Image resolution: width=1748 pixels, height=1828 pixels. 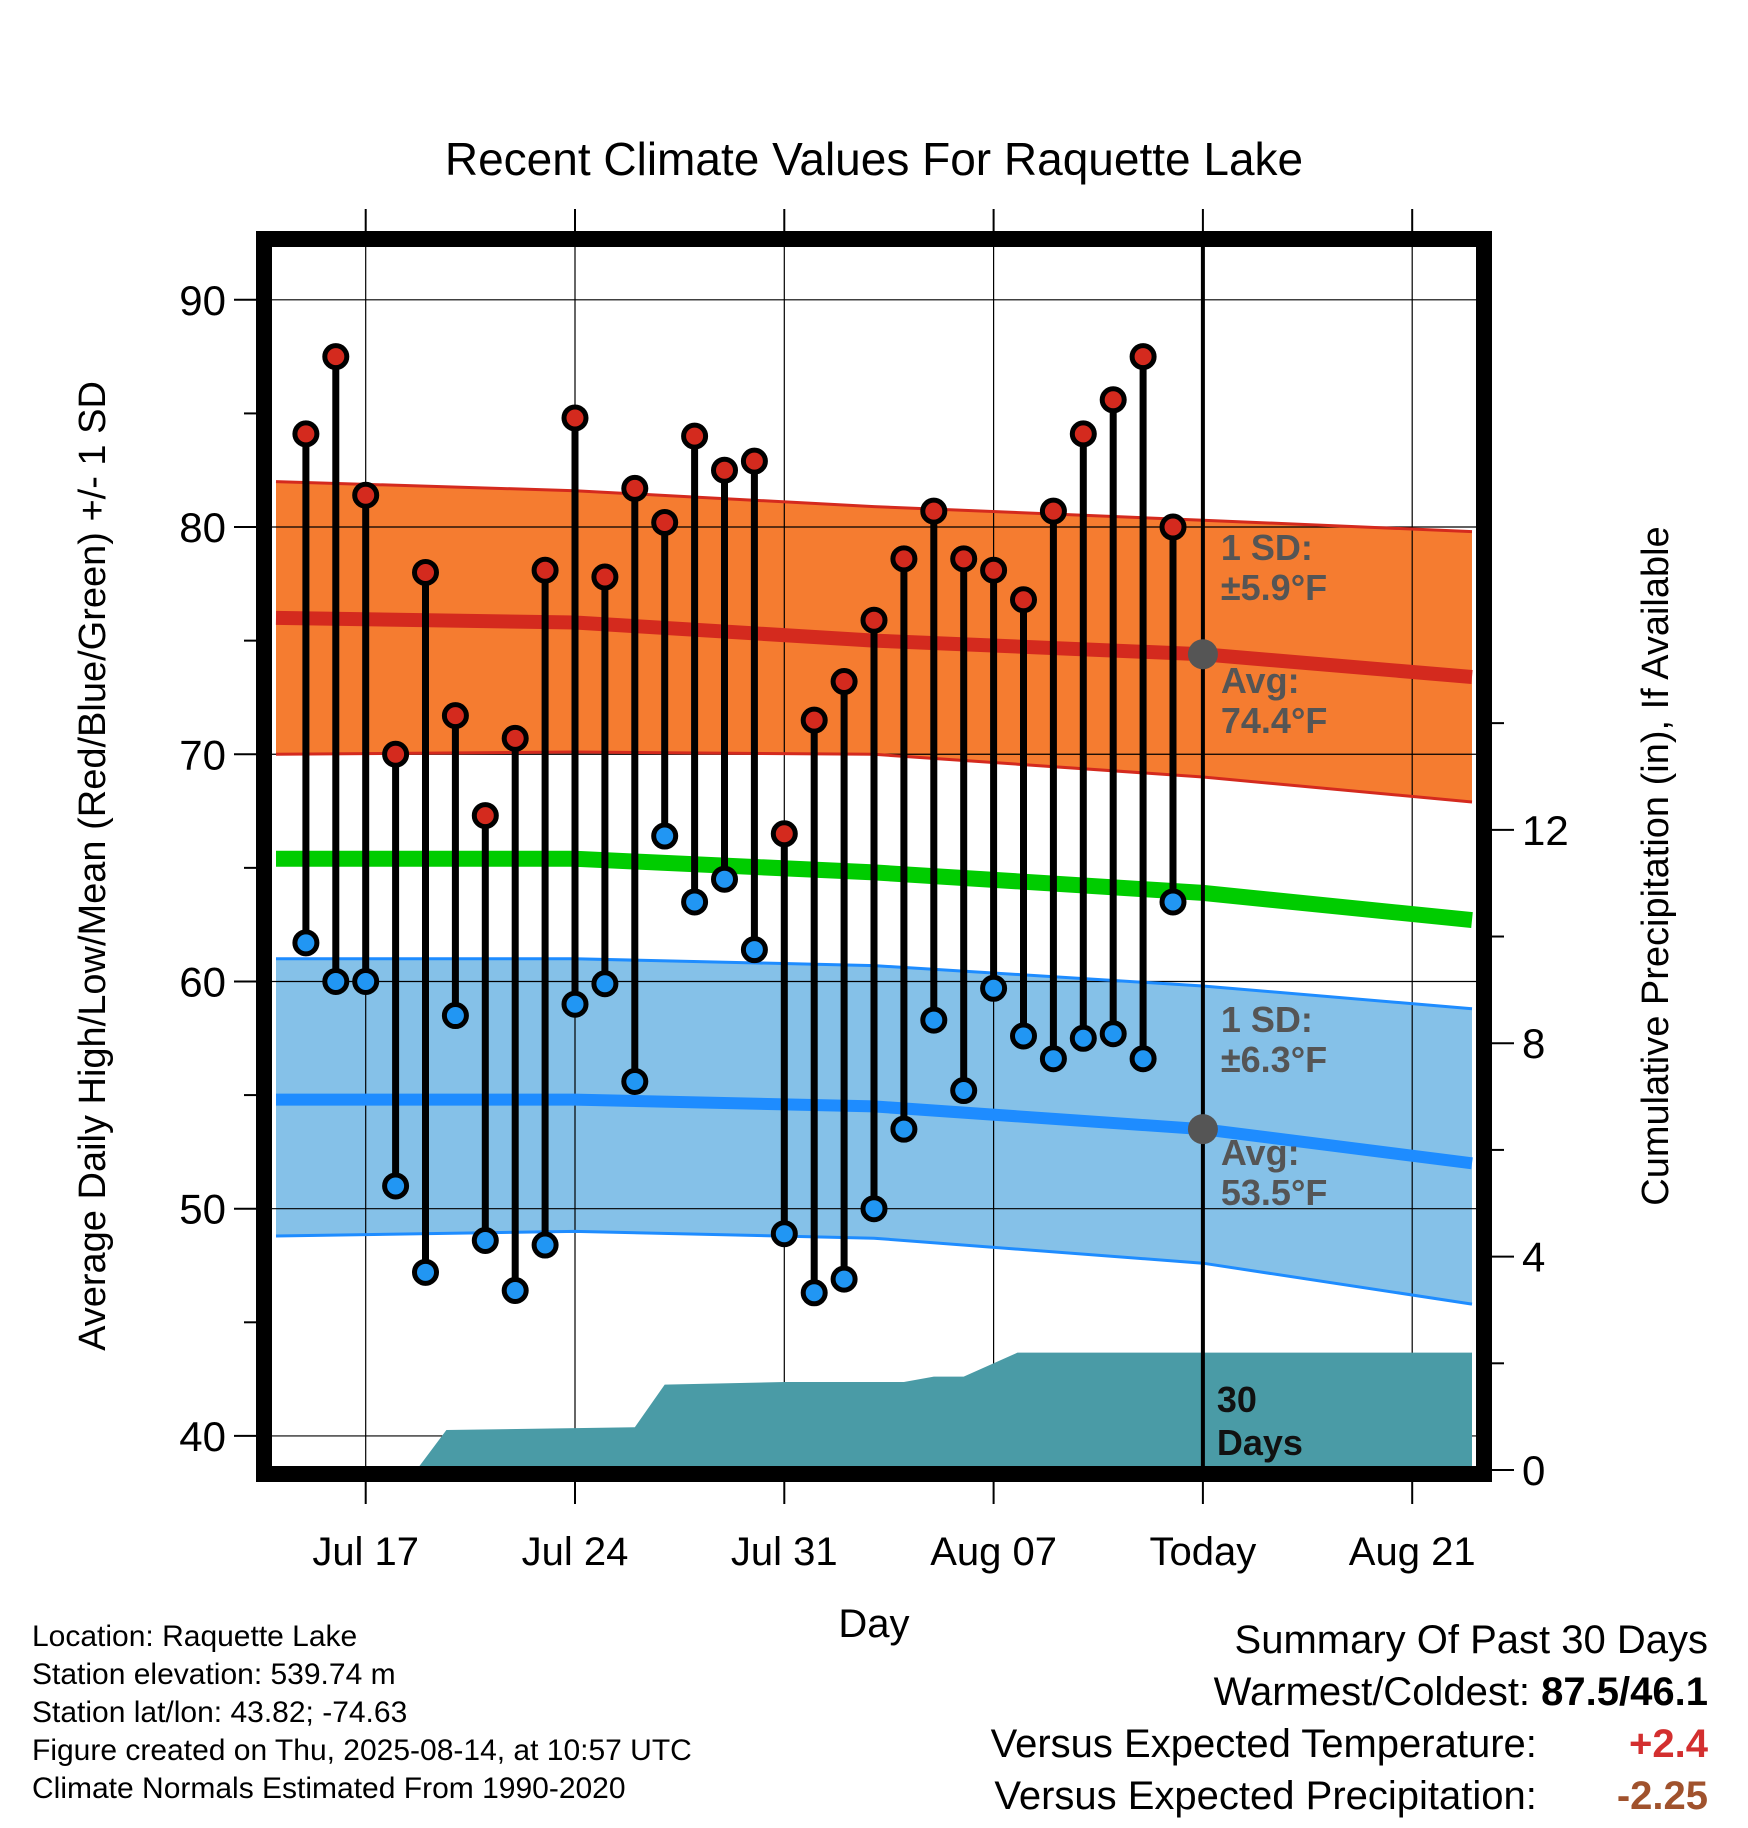 I want to click on high-avg-label: Avg:, so click(x=1260, y=680).